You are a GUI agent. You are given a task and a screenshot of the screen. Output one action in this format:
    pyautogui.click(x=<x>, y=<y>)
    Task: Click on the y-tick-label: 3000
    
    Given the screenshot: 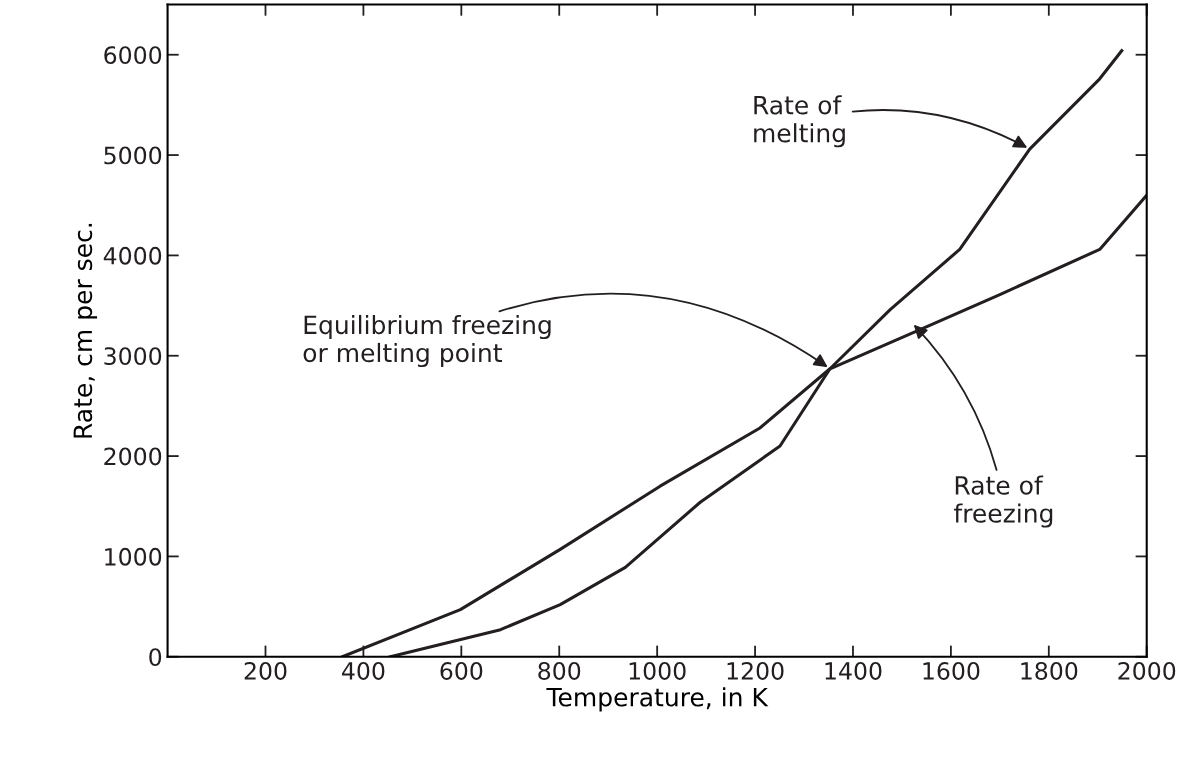 What is the action you would take?
    pyautogui.click(x=133, y=356)
    